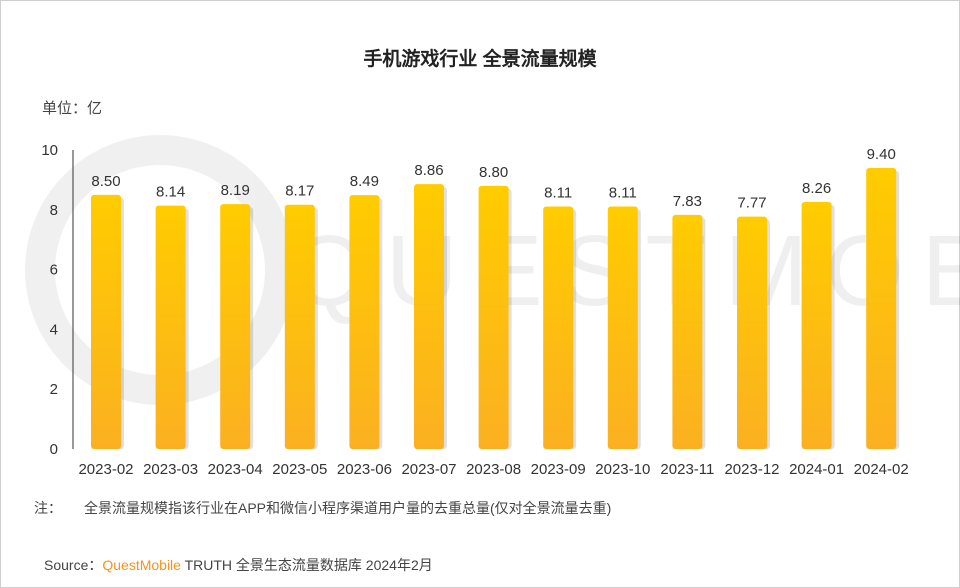 Image resolution: width=960 pixels, height=588 pixels. What do you see at coordinates (687, 469) in the screenshot?
I see `x-tick-label: 2023-11` at bounding box center [687, 469].